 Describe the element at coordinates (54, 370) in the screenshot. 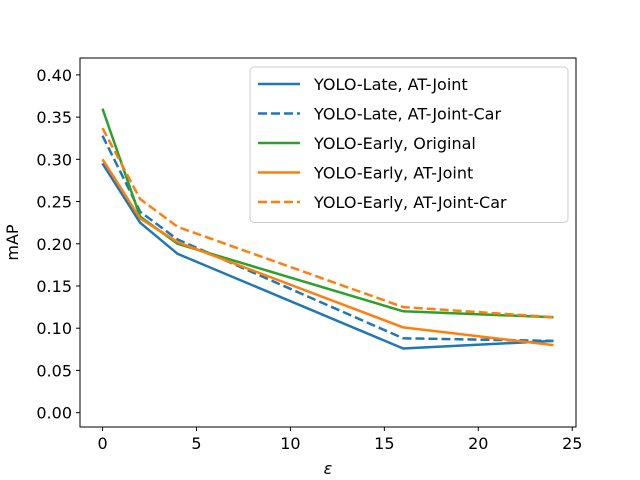

I see `y-tick-label: 0.05` at that location.